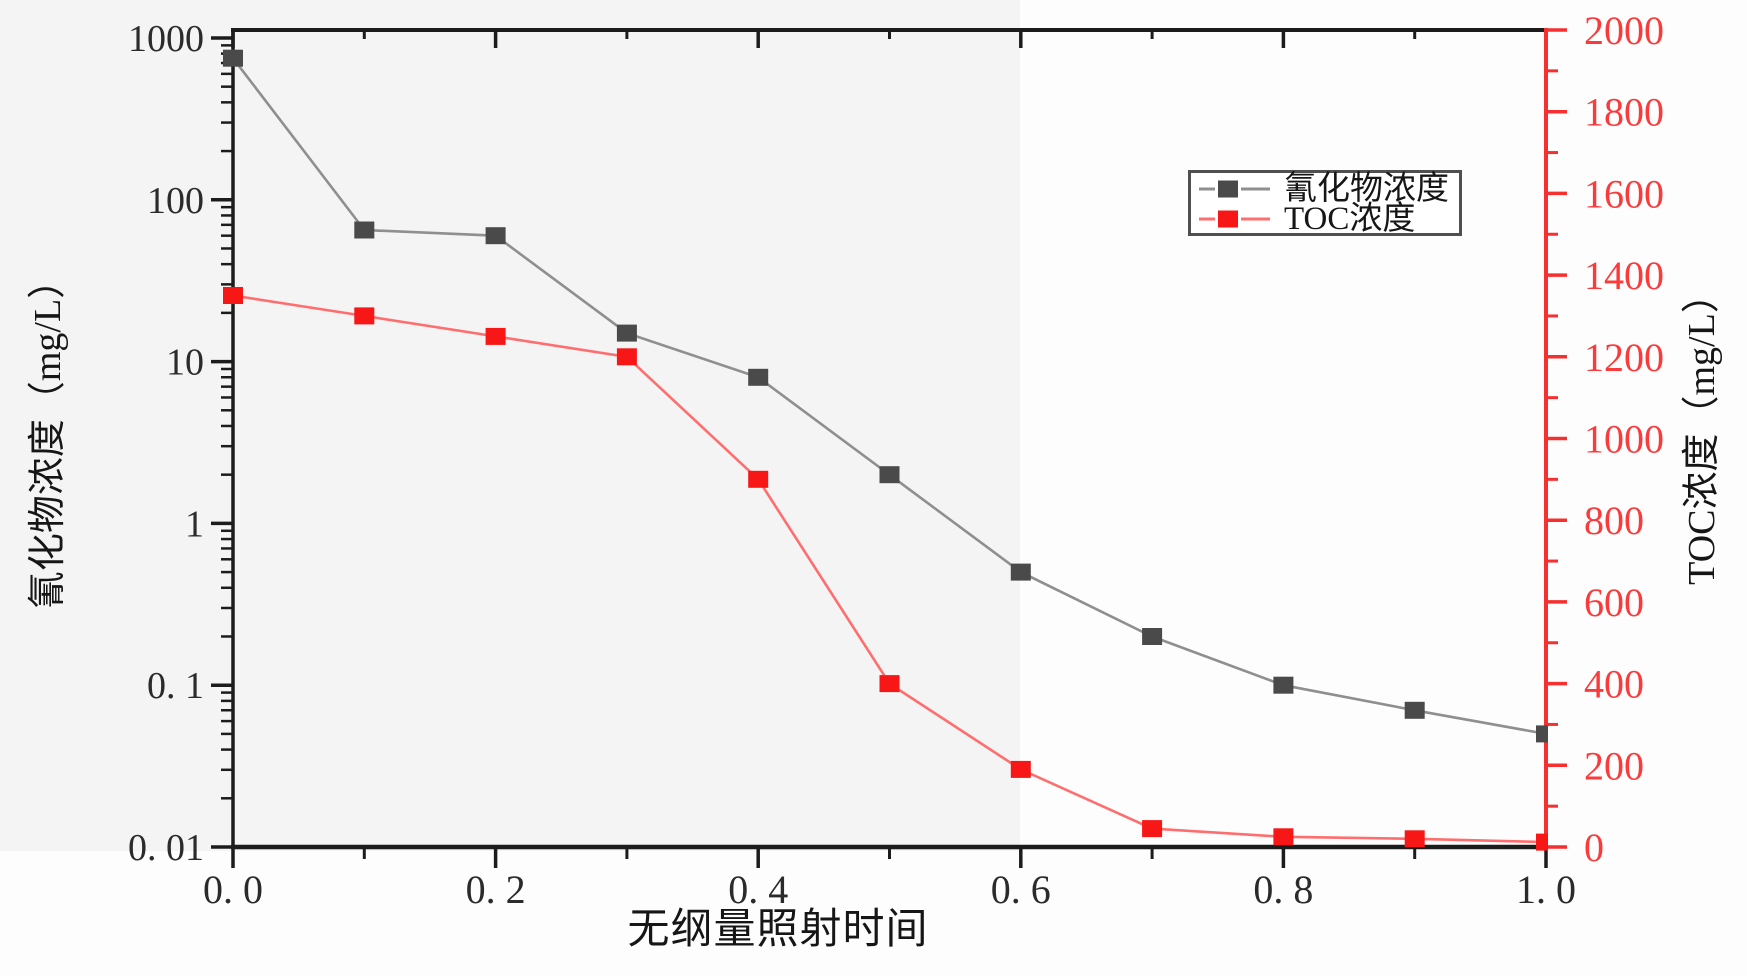  What do you see at coordinates (758, 889) in the screenshot?
I see `x-tick-label: 0. 4` at bounding box center [758, 889].